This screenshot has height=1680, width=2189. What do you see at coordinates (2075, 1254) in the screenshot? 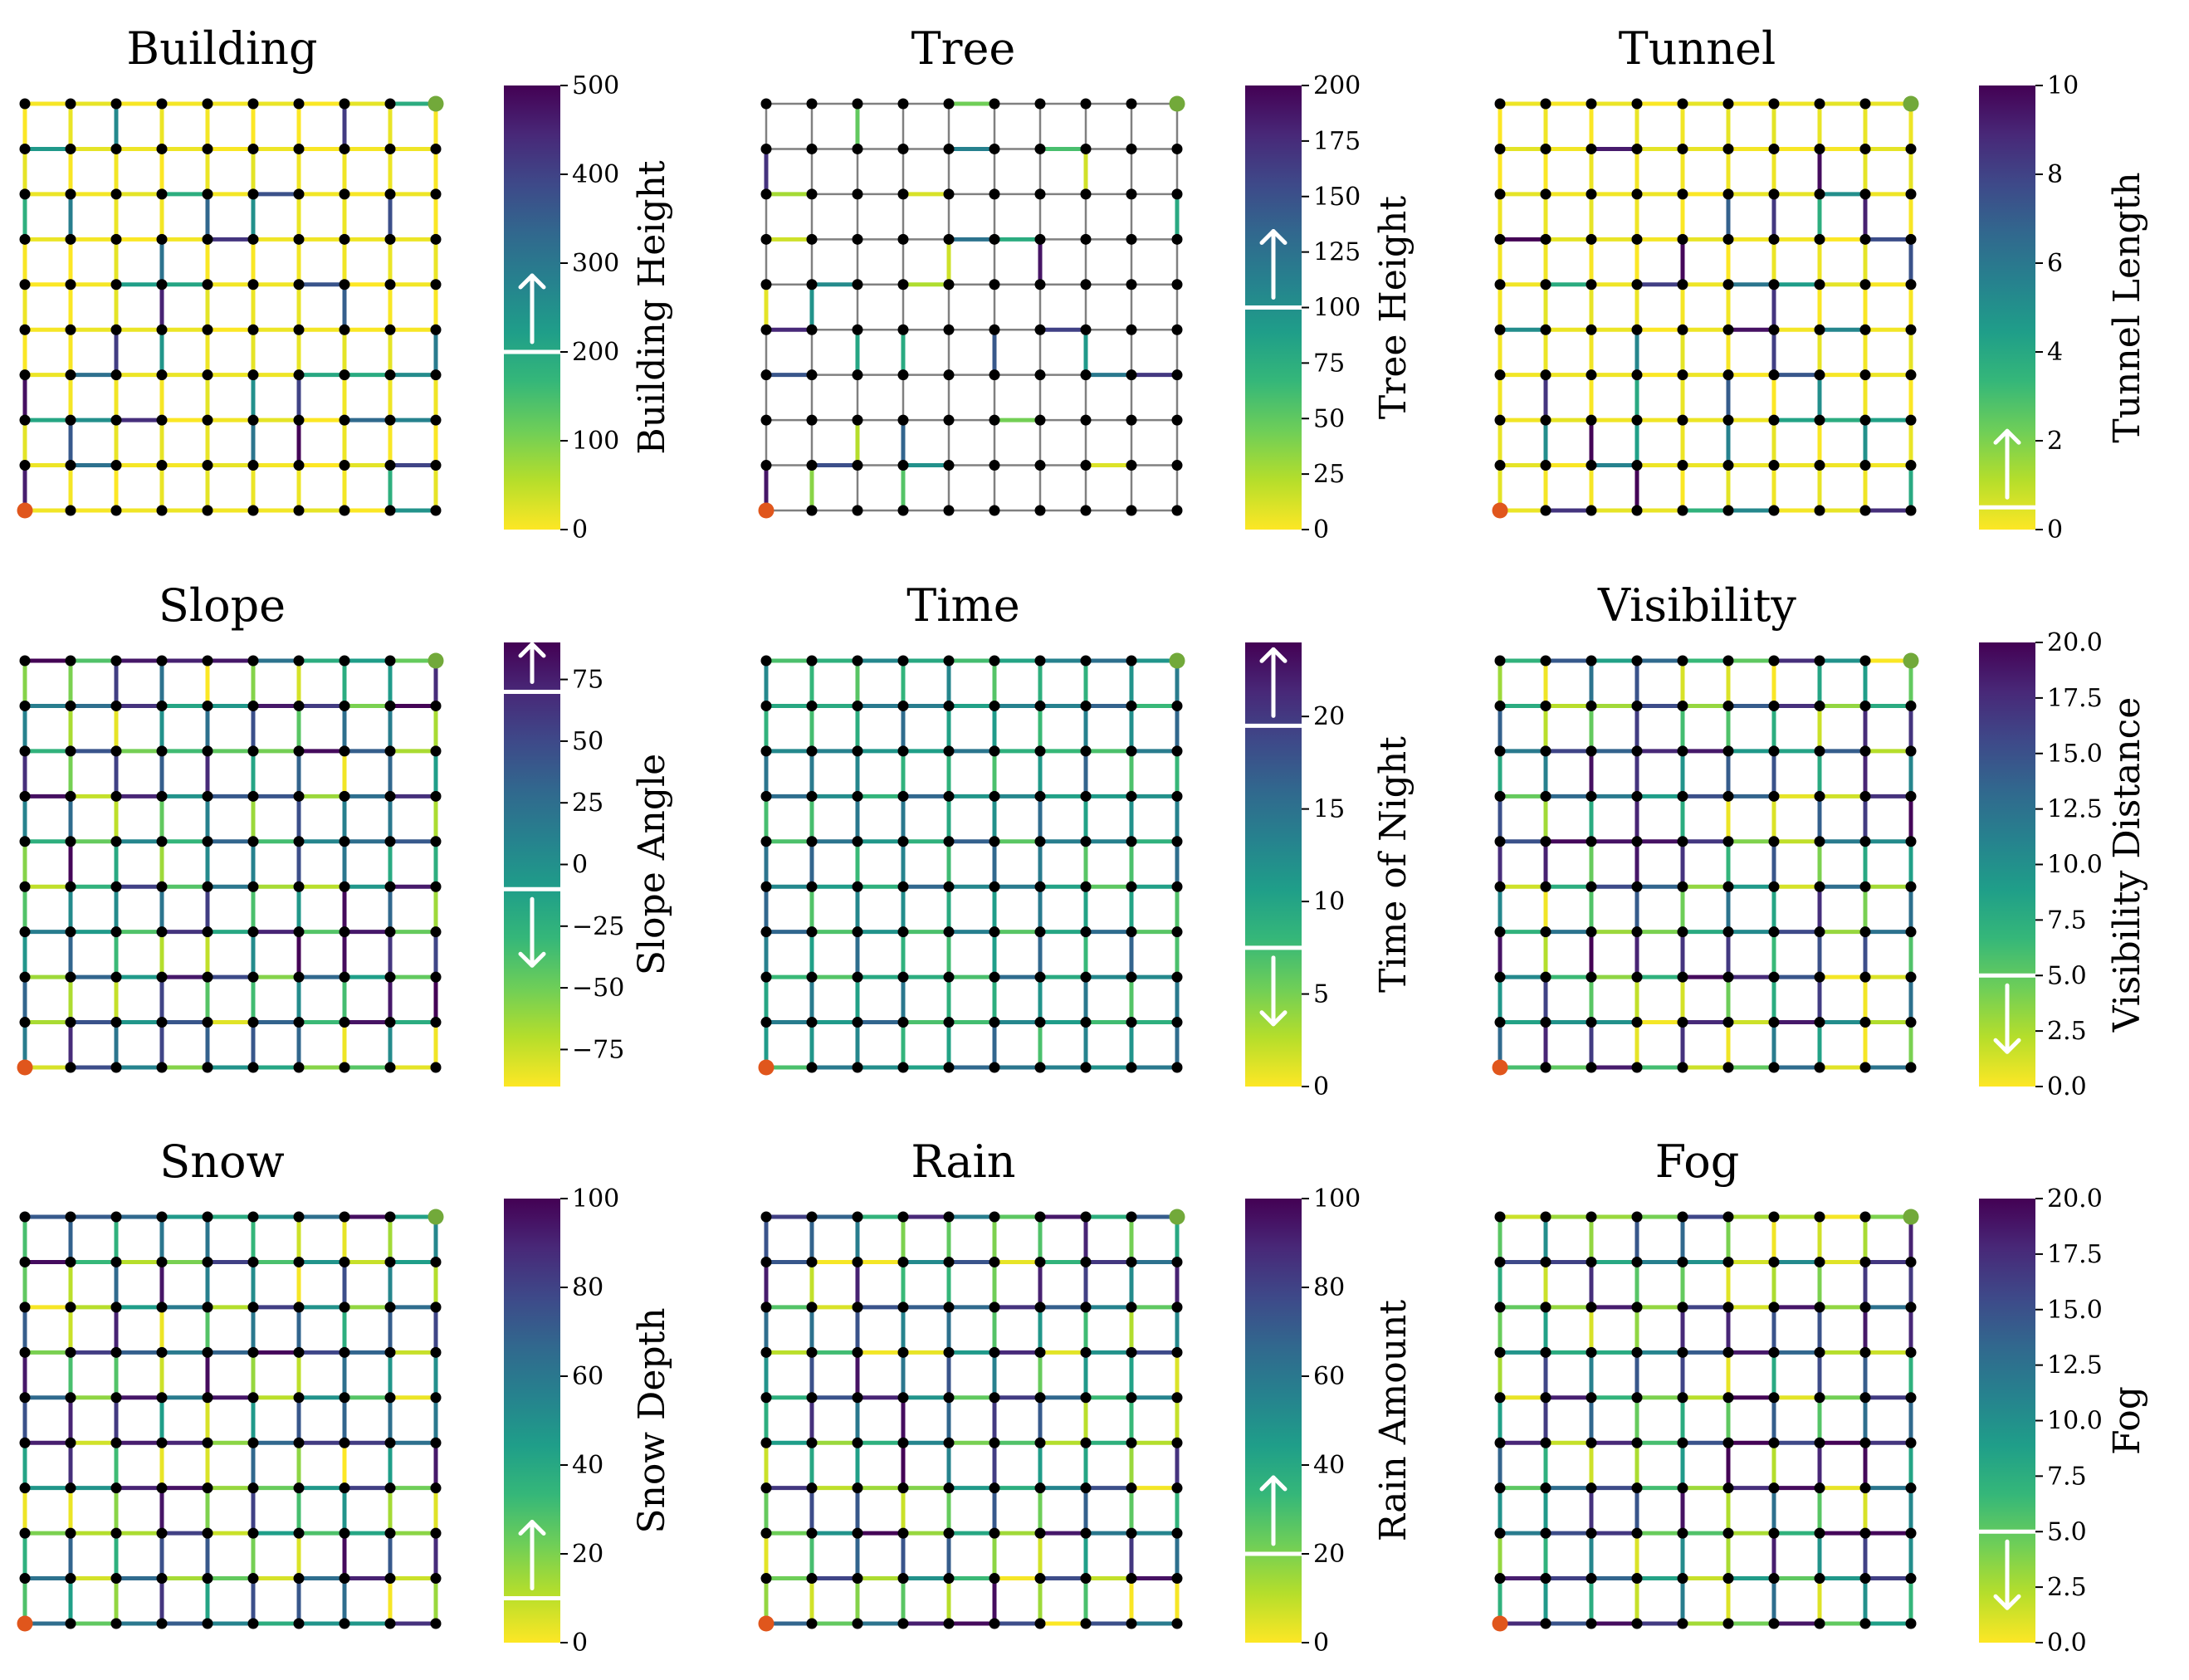
I see `colorbar-tick-label: 17.5` at bounding box center [2075, 1254].